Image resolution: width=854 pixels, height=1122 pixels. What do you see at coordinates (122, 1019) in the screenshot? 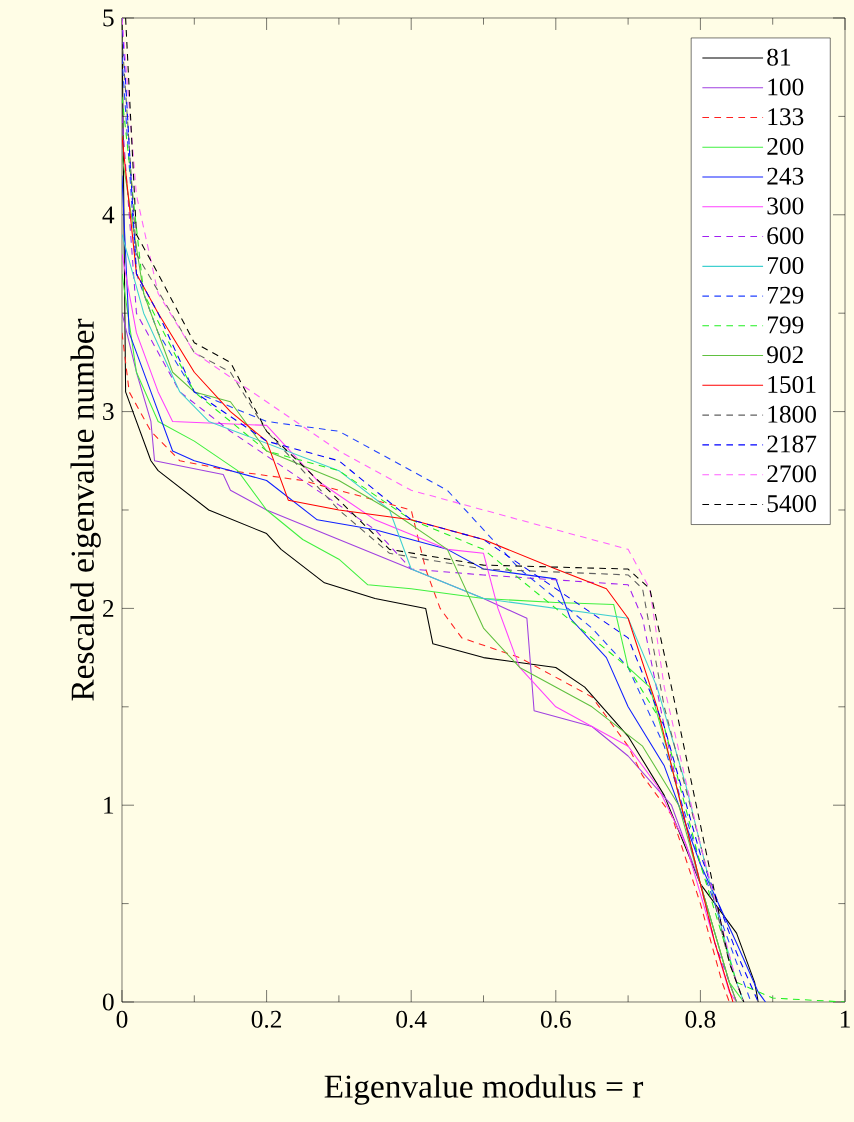
I see `x-tick-label: 0` at bounding box center [122, 1019].